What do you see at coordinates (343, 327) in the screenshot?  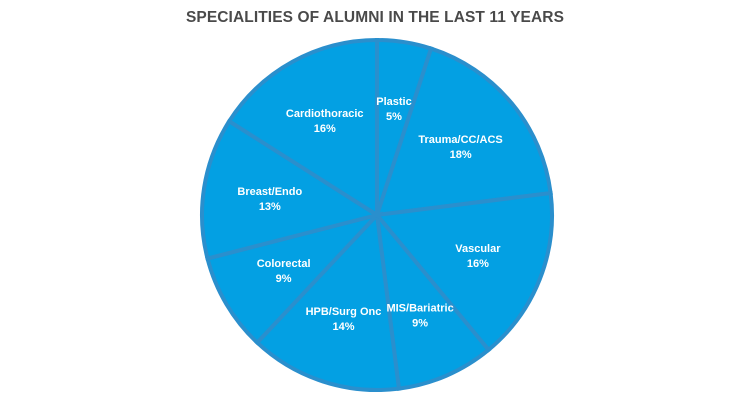 I see `slice-percent-label: 14%` at bounding box center [343, 327].